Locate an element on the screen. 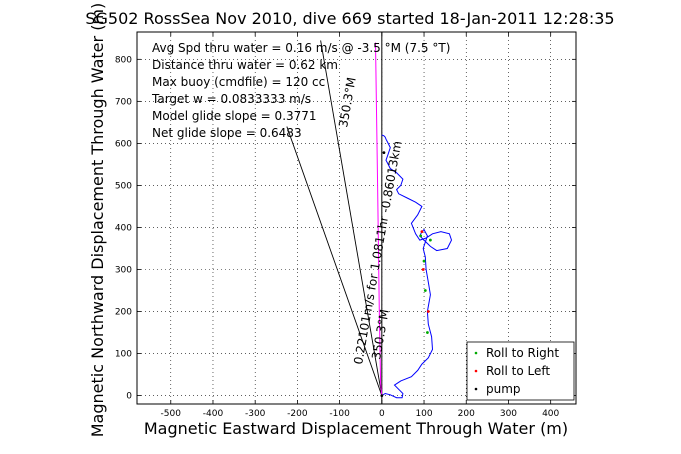 This screenshot has height=454, width=681. x-tick-label: 0 is located at coordinates (382, 414).